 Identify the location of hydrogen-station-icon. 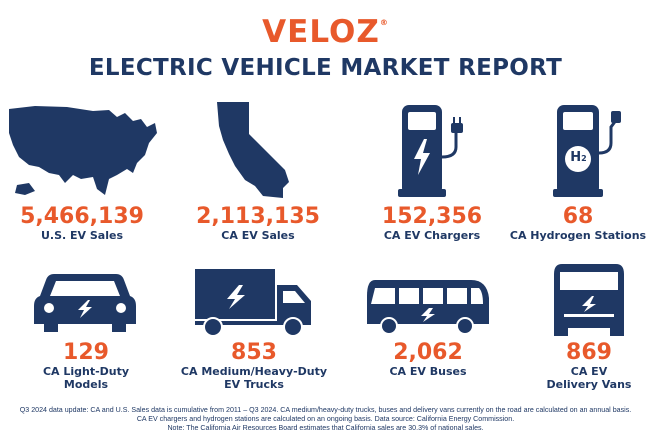
(587, 151).